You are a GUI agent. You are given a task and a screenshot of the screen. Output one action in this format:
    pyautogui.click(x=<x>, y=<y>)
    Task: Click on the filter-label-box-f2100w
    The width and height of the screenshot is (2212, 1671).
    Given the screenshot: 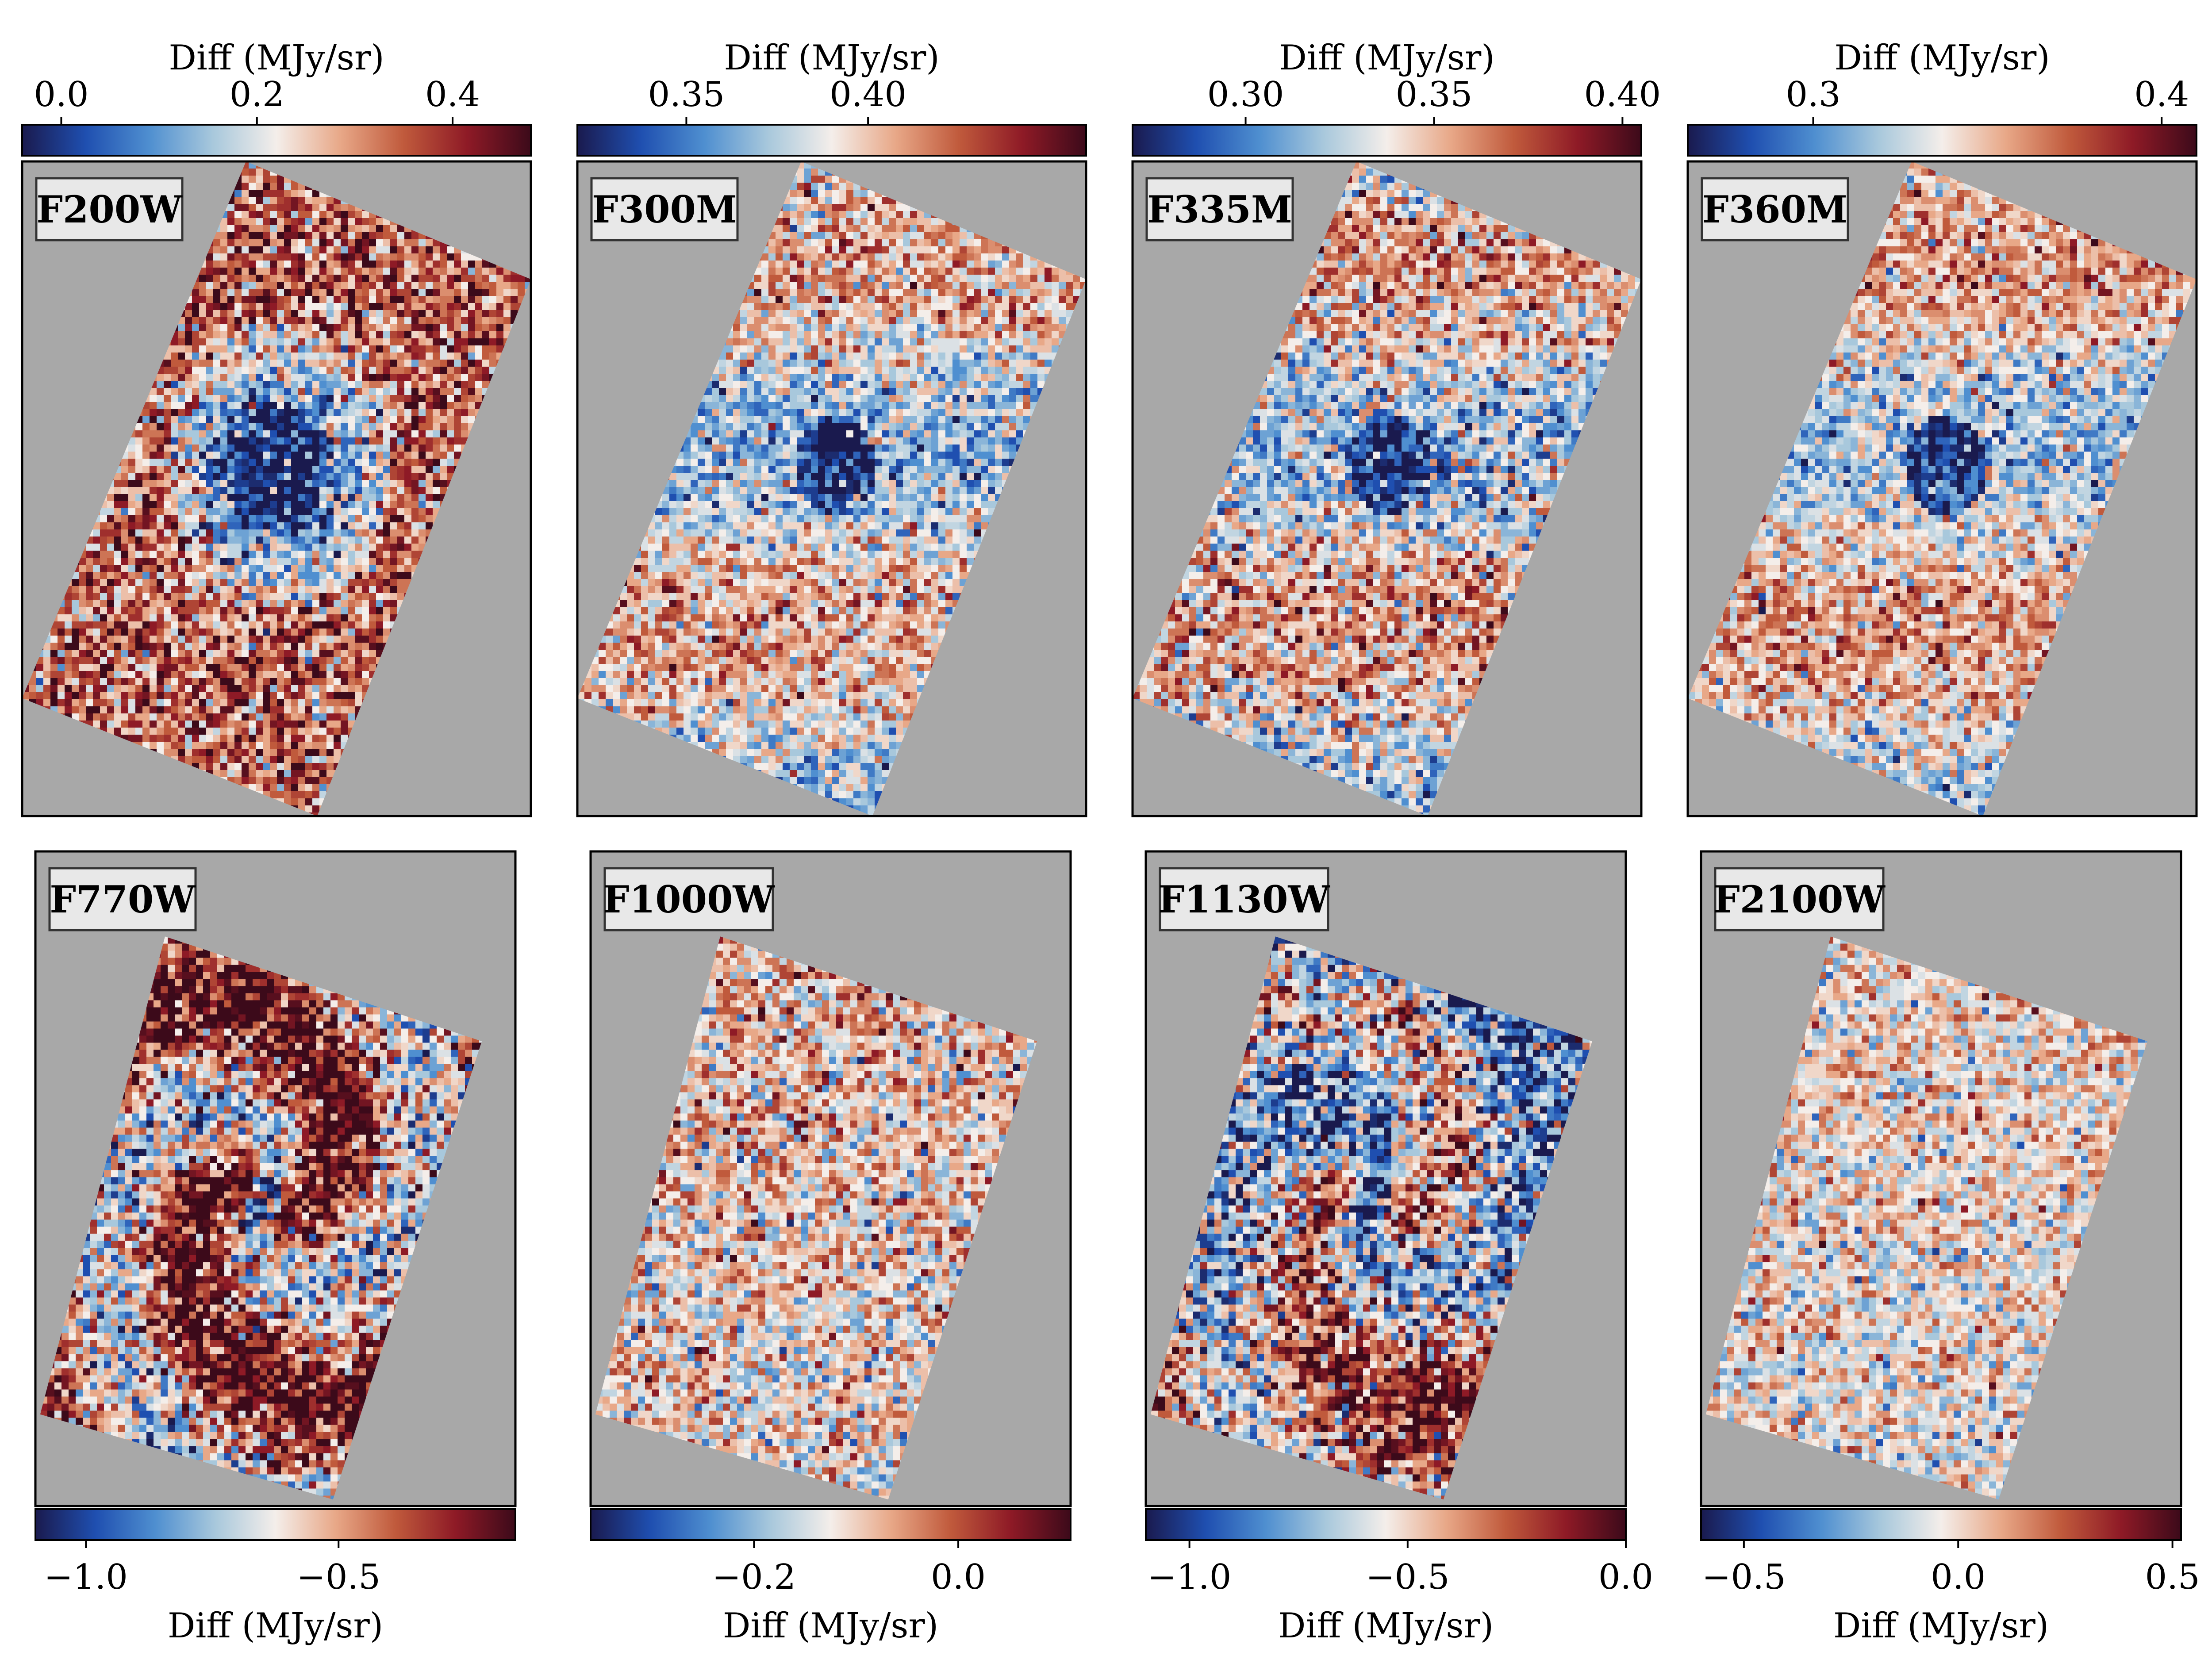 What is the action you would take?
    pyautogui.click(x=1800, y=899)
    